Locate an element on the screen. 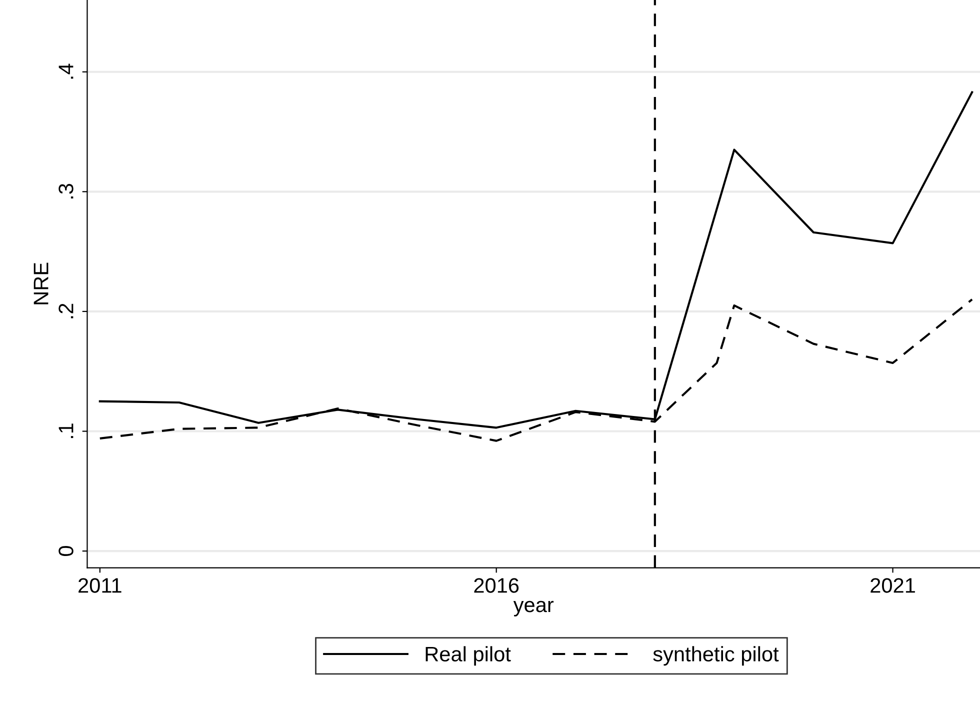  y-tick-label: .3 is located at coordinates (66, 191).